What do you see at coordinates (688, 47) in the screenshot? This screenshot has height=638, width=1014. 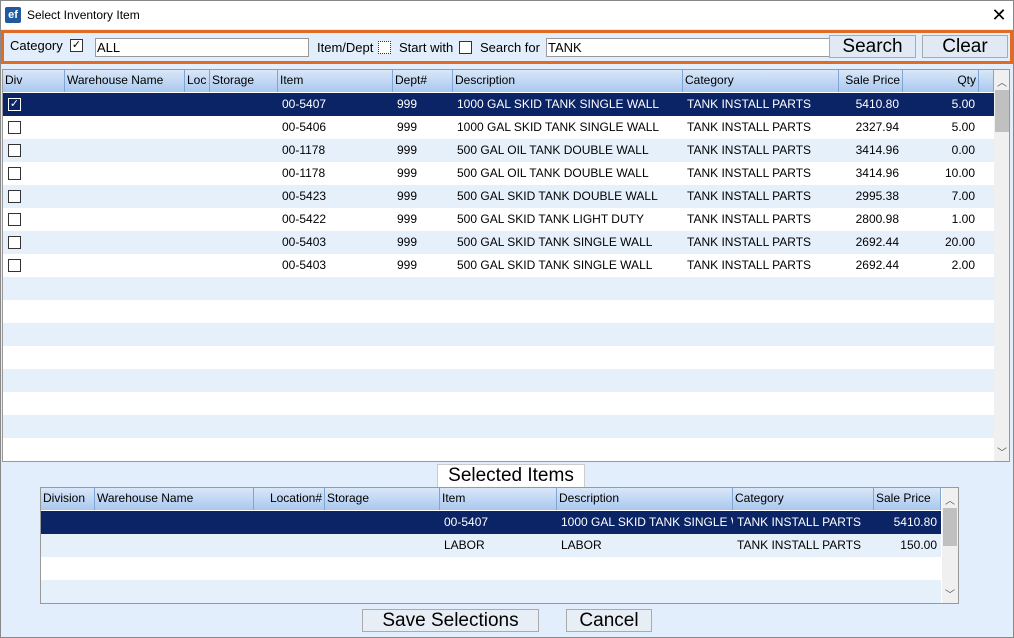 I see `search-input: TANK` at bounding box center [688, 47].